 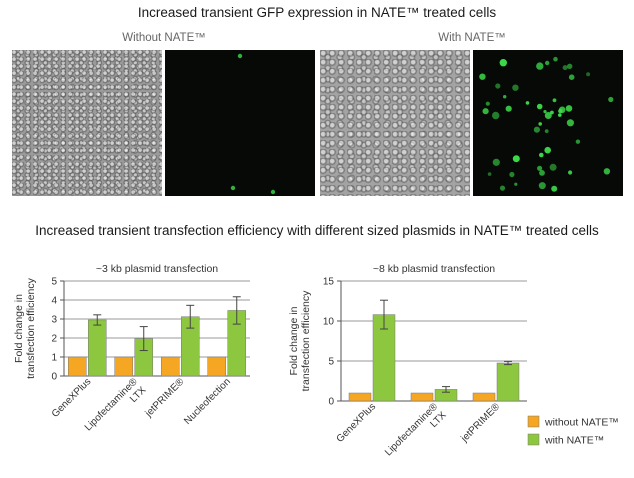 What do you see at coordinates (54, 358) in the screenshot?
I see `y-tick-label: 1` at bounding box center [54, 358].